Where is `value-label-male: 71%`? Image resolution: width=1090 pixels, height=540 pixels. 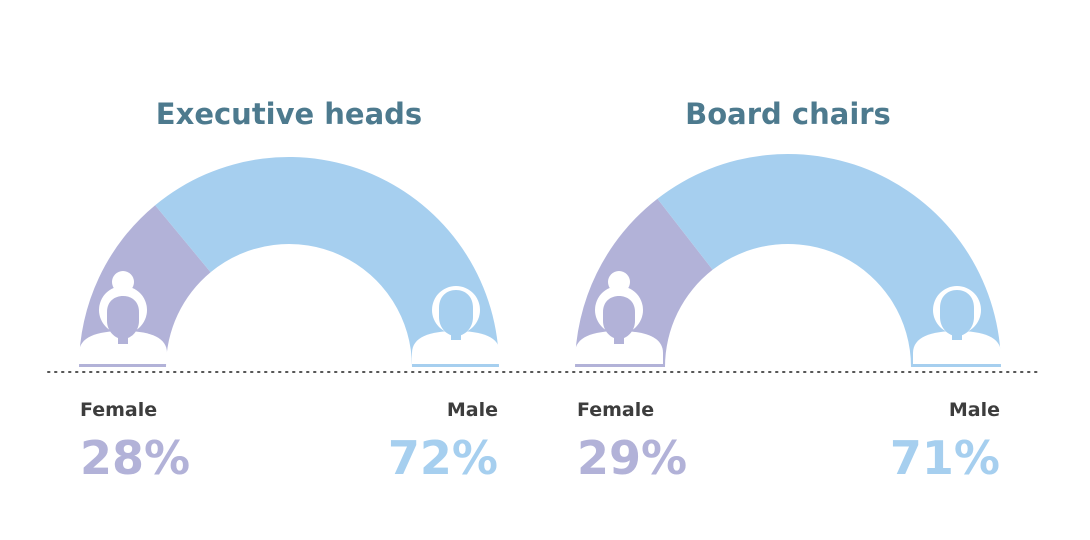
value-label-male: 71% is located at coordinates (945, 458).